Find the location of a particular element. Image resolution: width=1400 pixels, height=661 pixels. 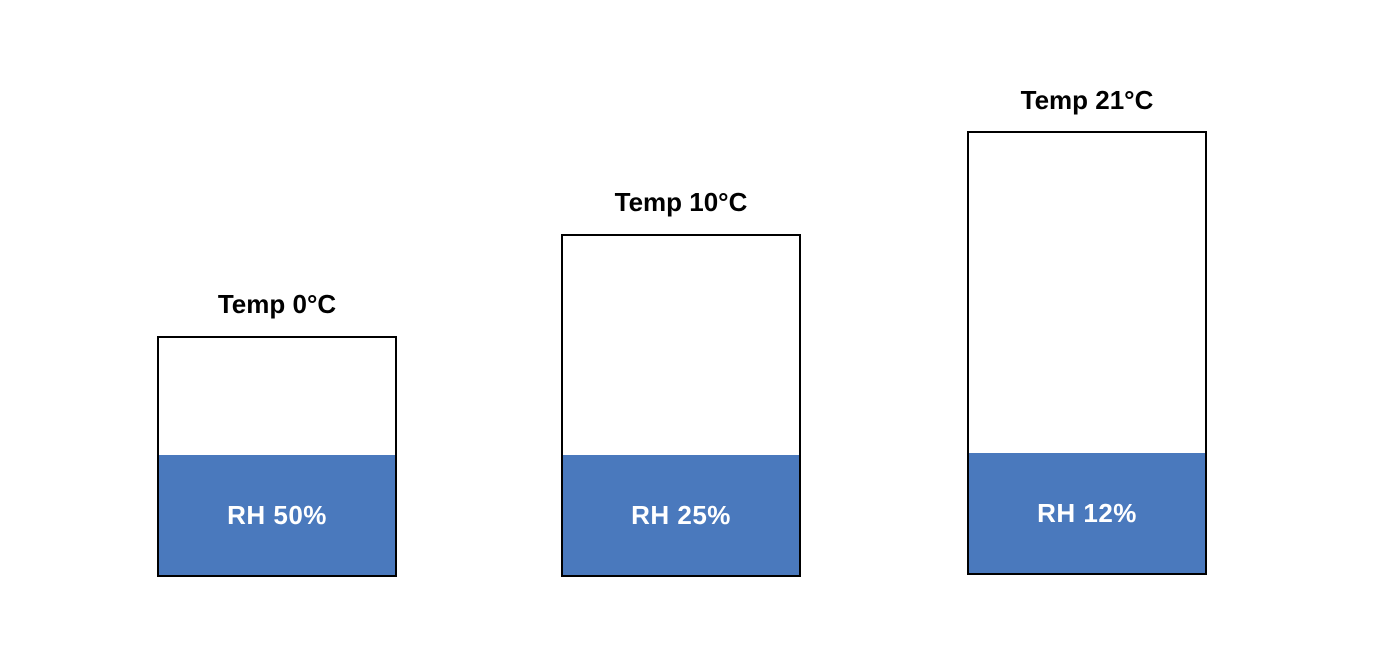

rh-label: RH 50% is located at coordinates (277, 514).